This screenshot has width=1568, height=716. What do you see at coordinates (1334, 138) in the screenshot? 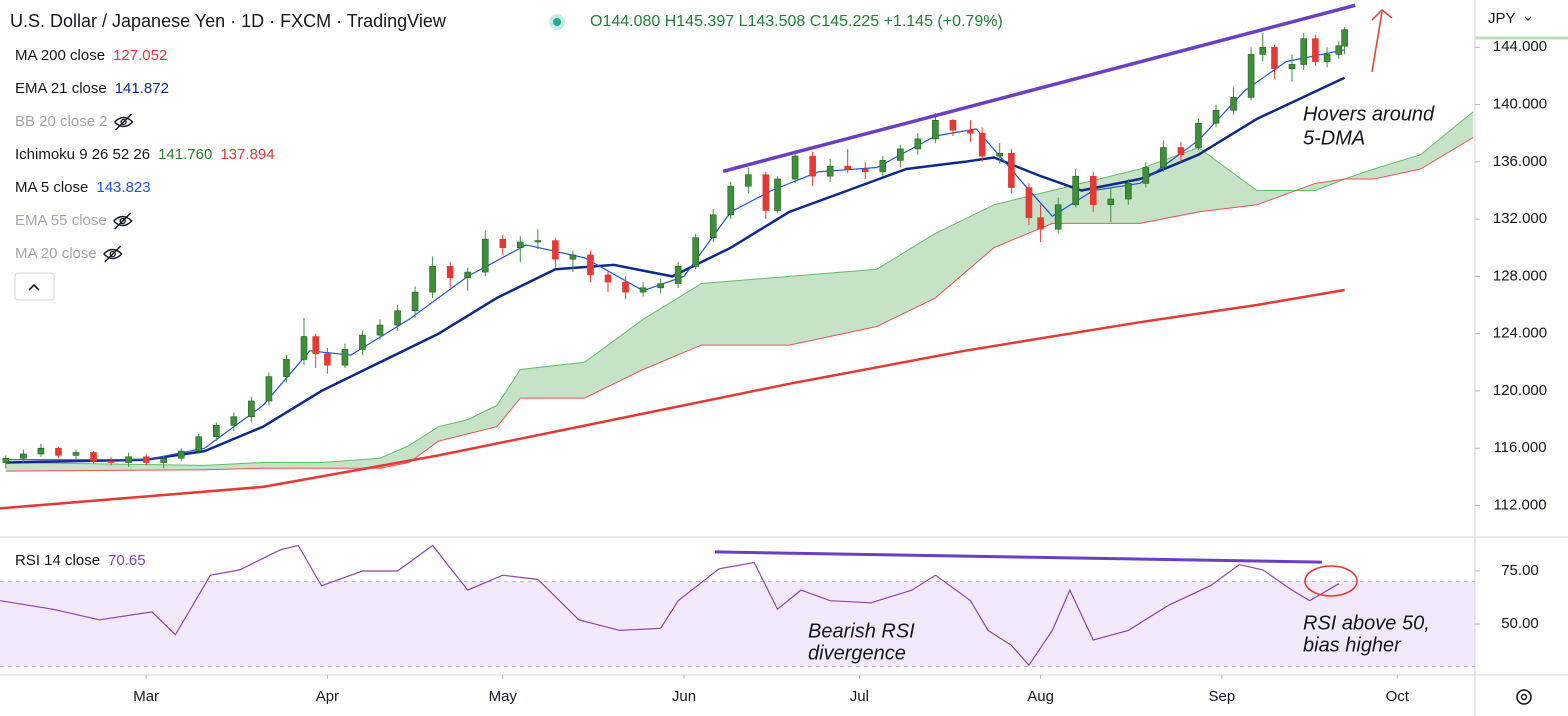
I see `annotation: 5-DMA` at bounding box center [1334, 138].